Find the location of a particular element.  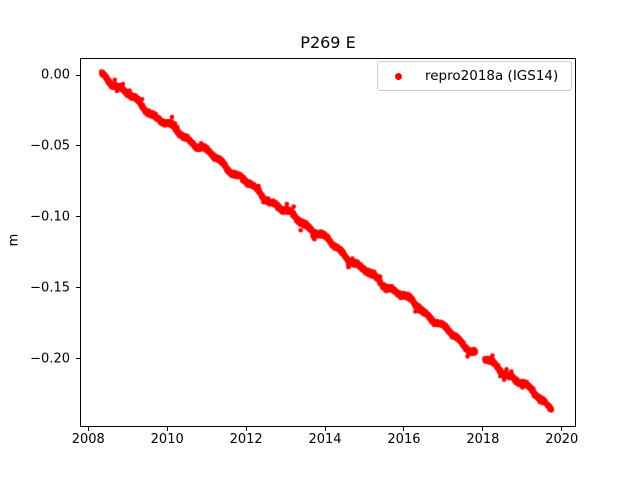

chart-title: P269 E is located at coordinates (328, 42).